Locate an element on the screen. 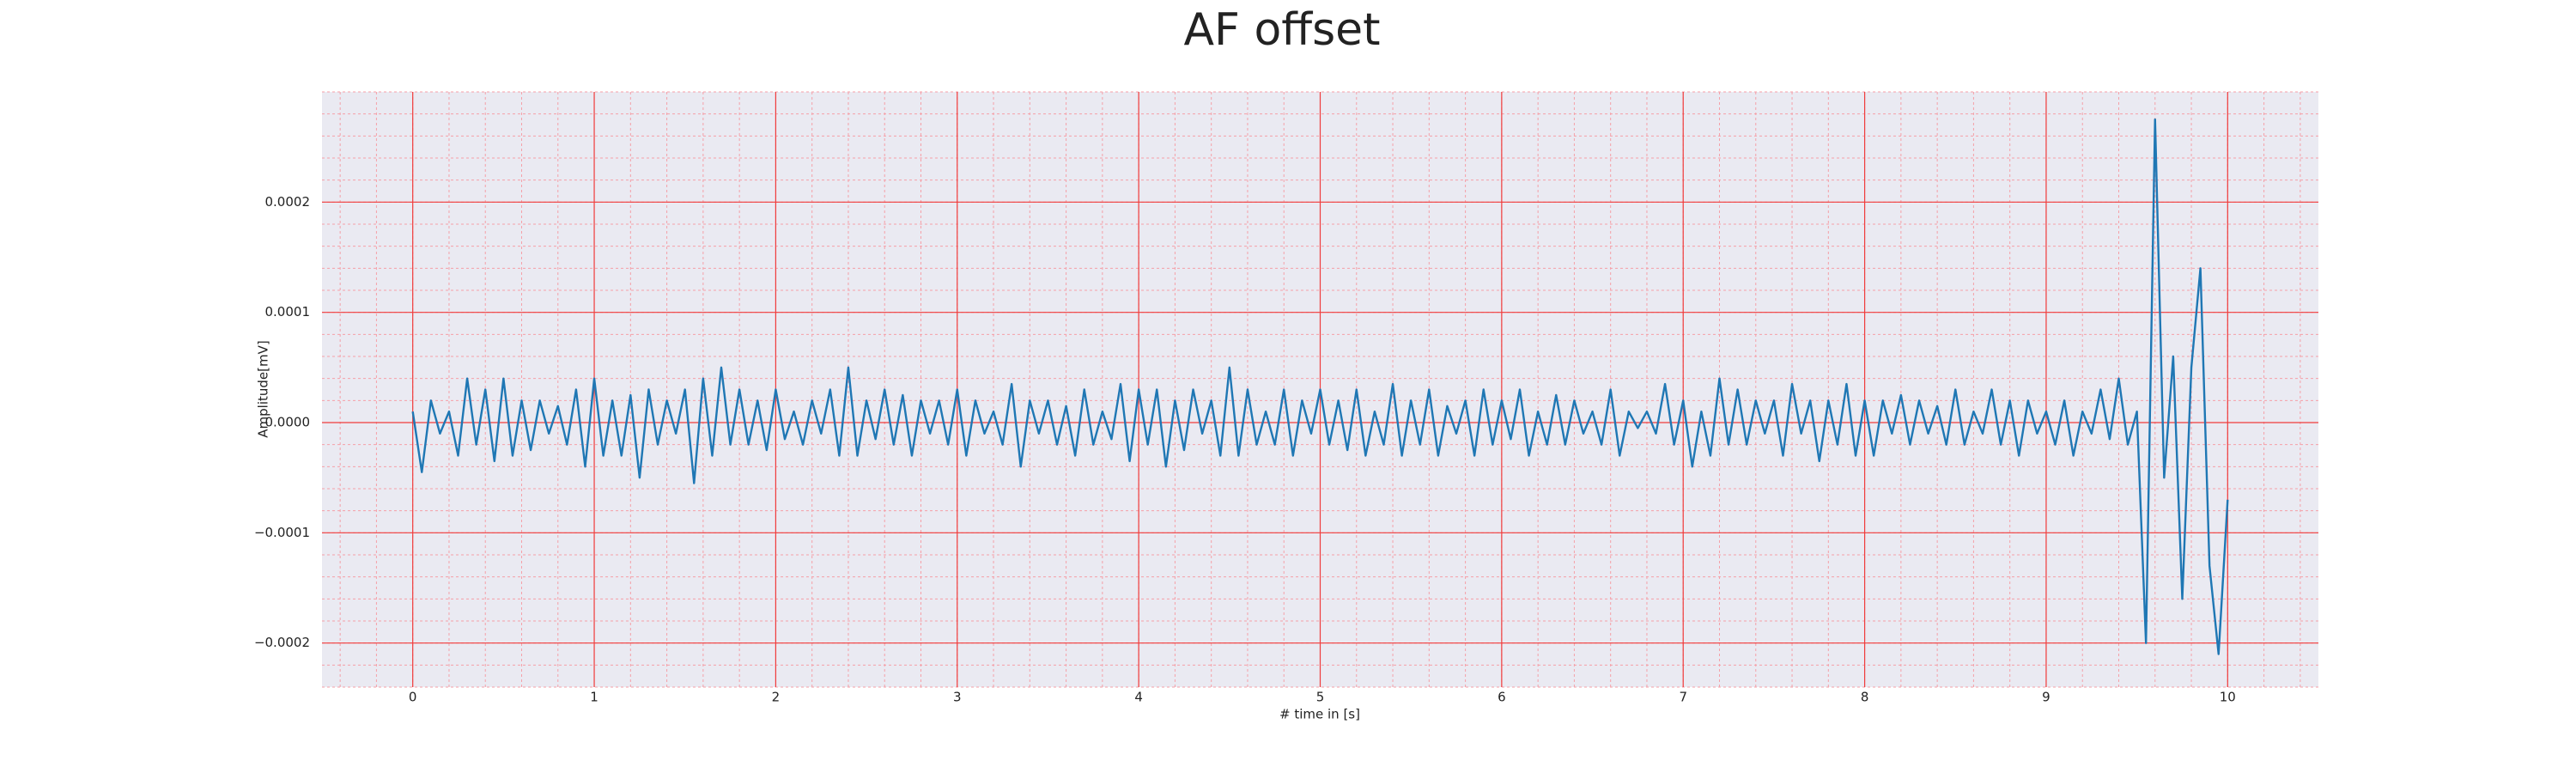 The width and height of the screenshot is (2576, 773). y-tick-label: 0.0001 is located at coordinates (288, 312).